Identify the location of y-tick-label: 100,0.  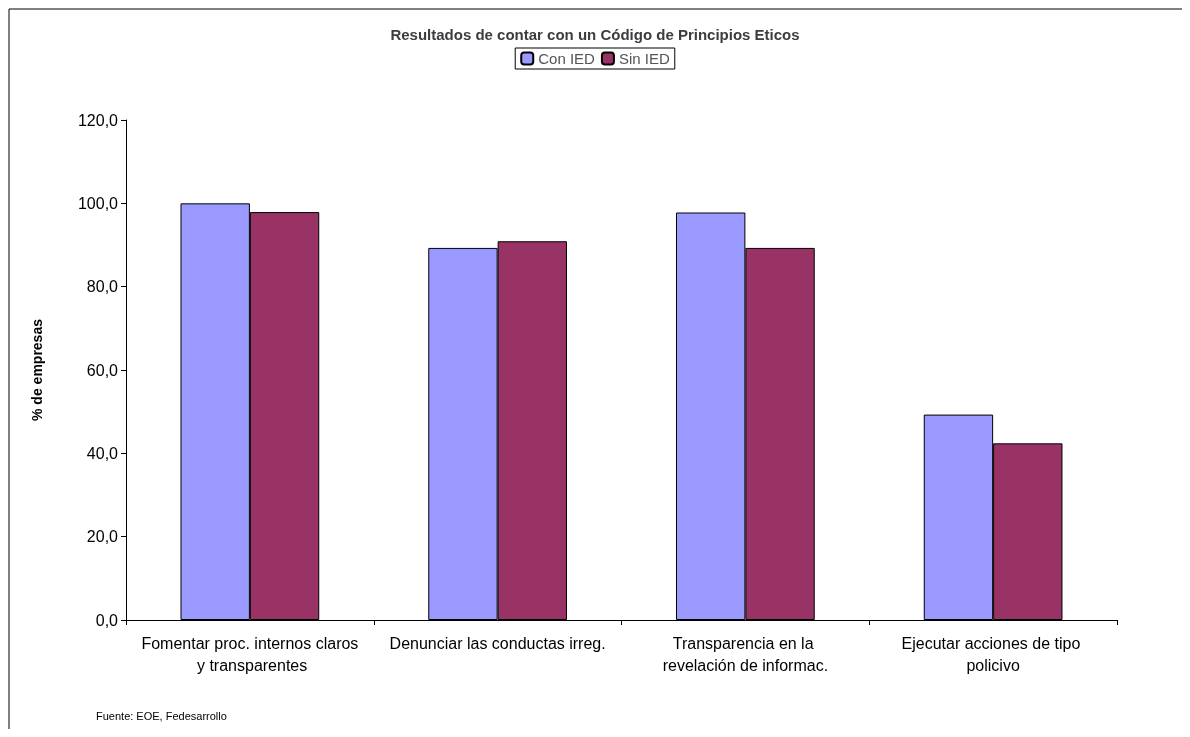
(98, 203).